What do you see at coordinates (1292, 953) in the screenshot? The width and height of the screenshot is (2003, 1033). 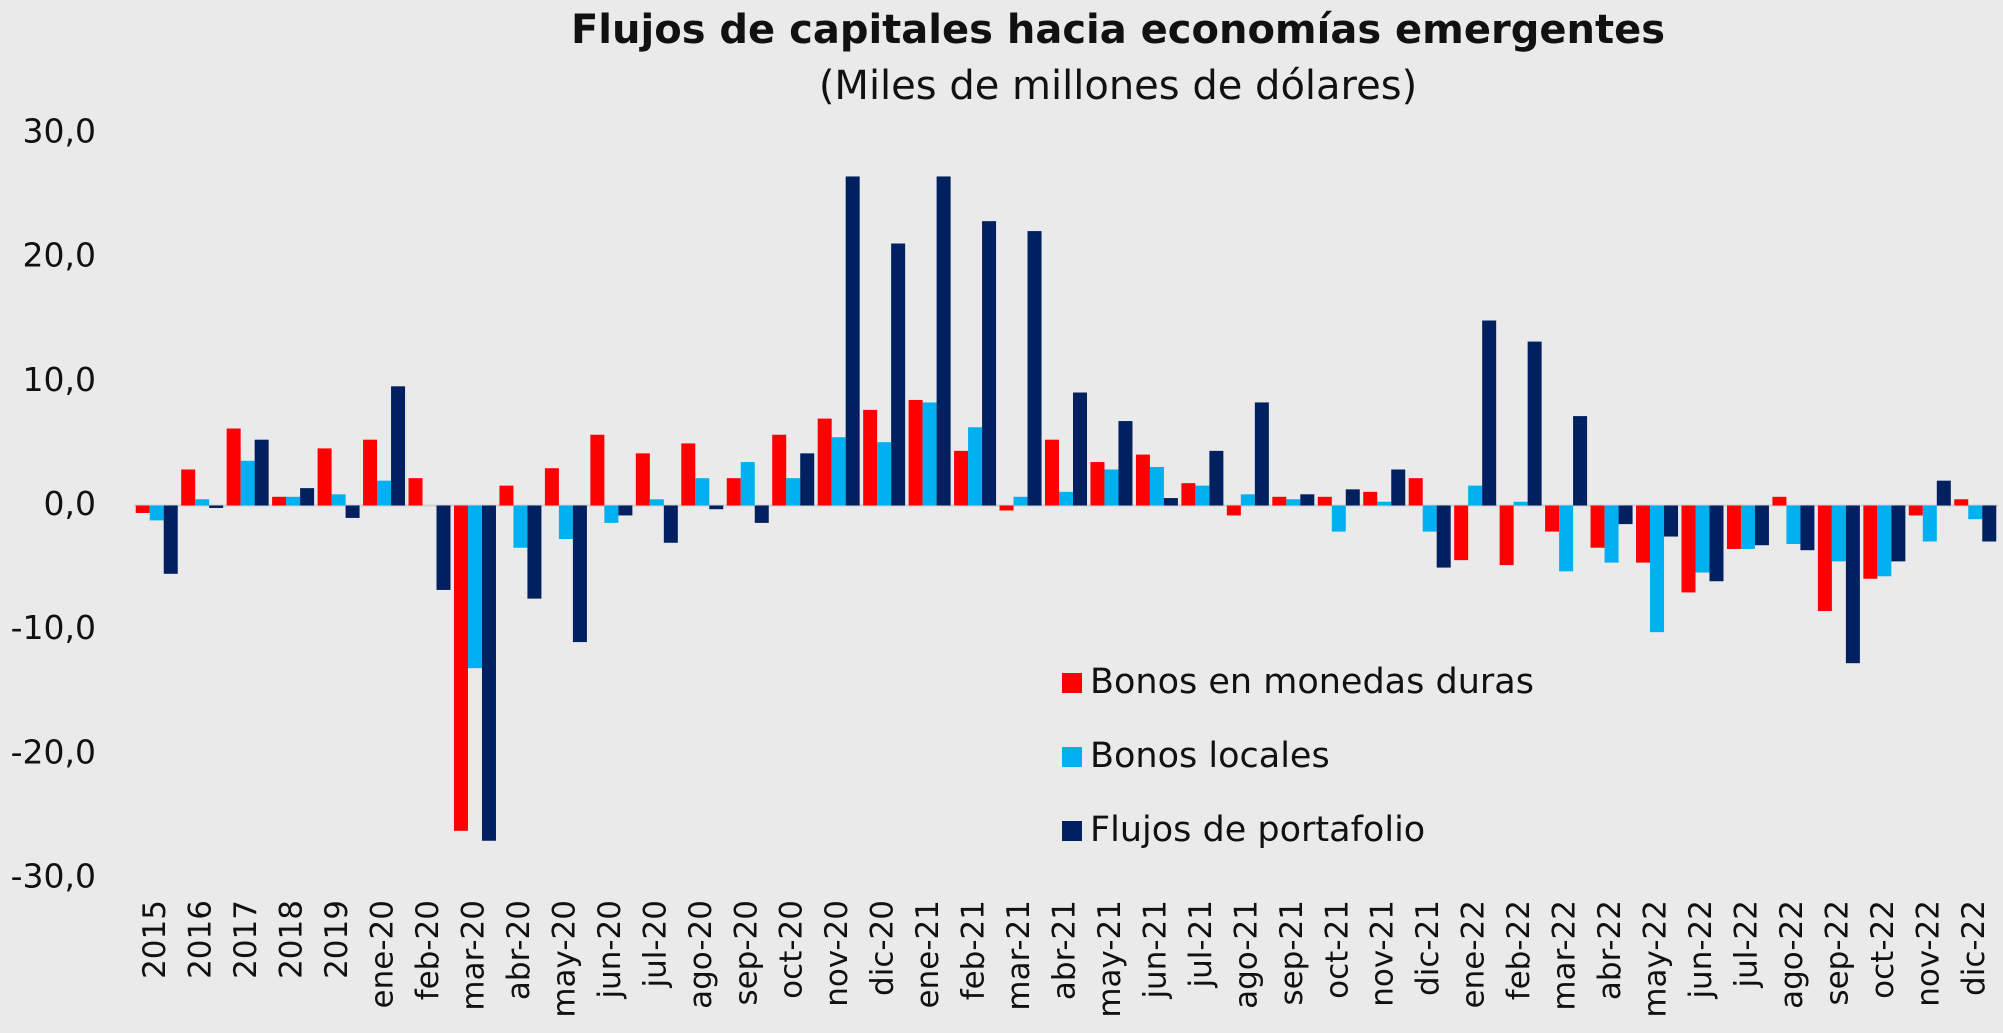 I see `x-tick-label: sep-21` at bounding box center [1292, 953].